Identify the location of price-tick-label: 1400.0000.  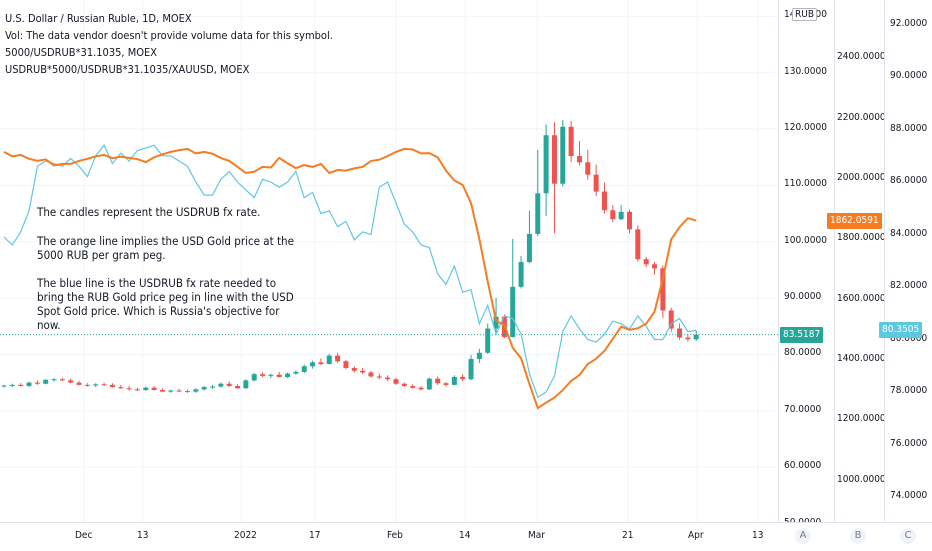
(861, 358).